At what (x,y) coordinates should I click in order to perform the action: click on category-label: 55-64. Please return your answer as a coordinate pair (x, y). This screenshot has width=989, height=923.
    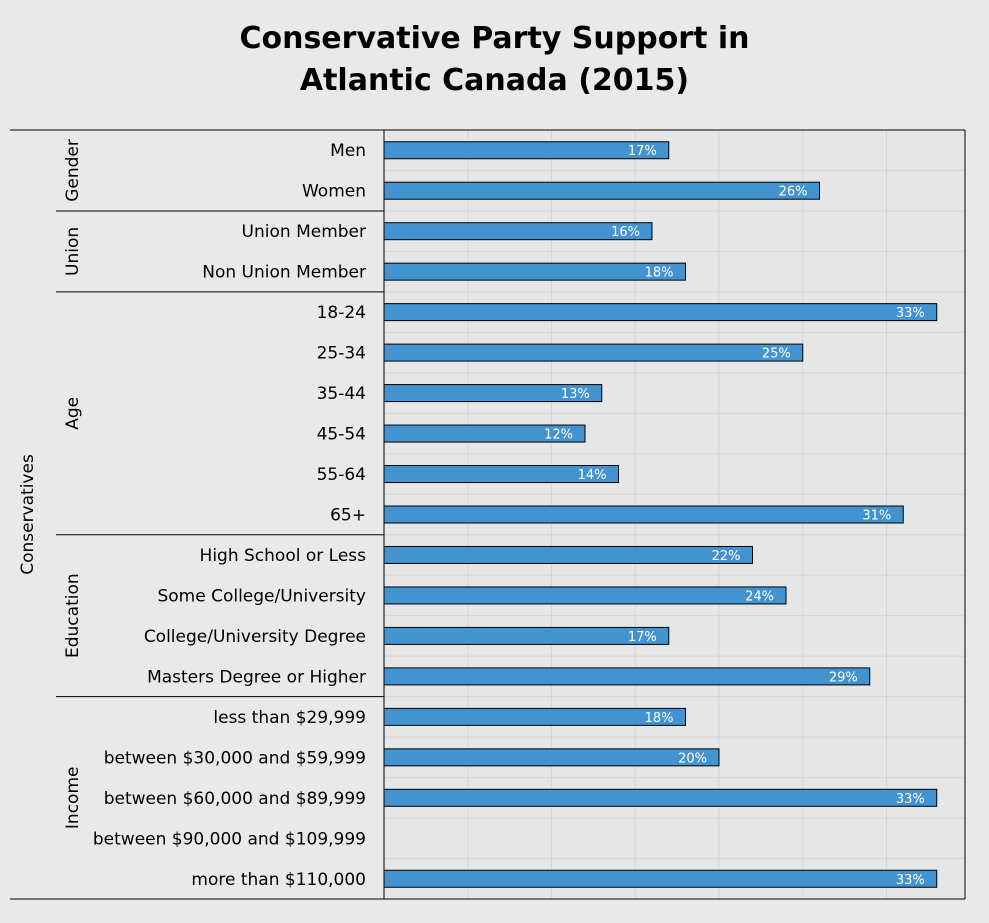
    Looking at the image, I should click on (341, 475).